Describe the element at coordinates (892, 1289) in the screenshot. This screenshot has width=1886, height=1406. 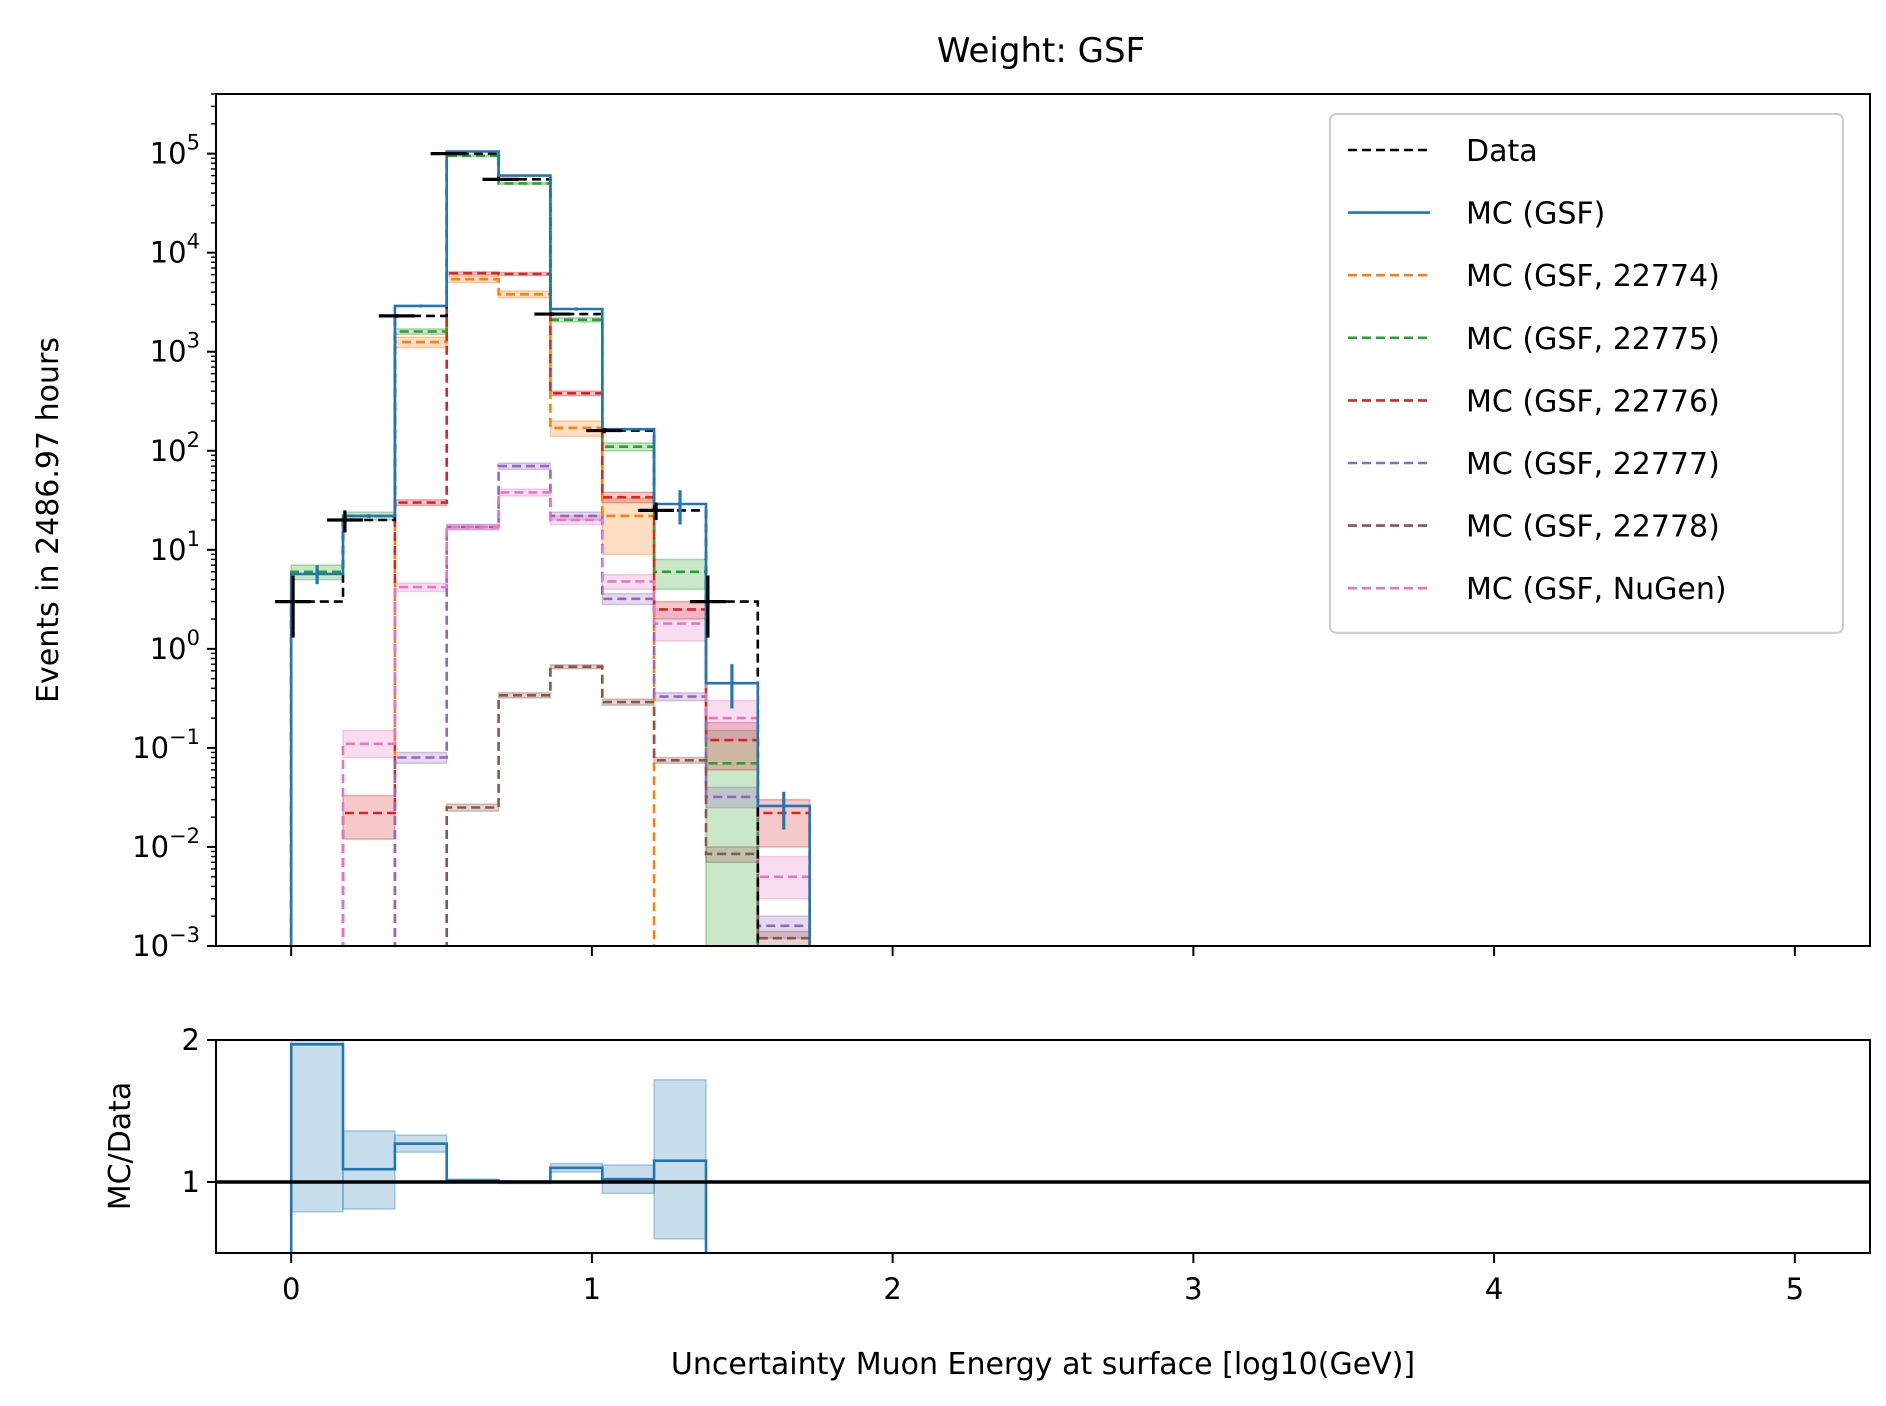
I see `x-tick-label: 2` at that location.